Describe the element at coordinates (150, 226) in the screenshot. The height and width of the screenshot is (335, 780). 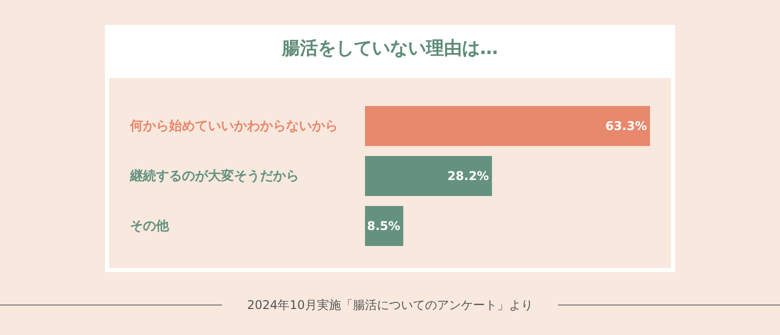
I see `y-tick-label: その他` at that location.